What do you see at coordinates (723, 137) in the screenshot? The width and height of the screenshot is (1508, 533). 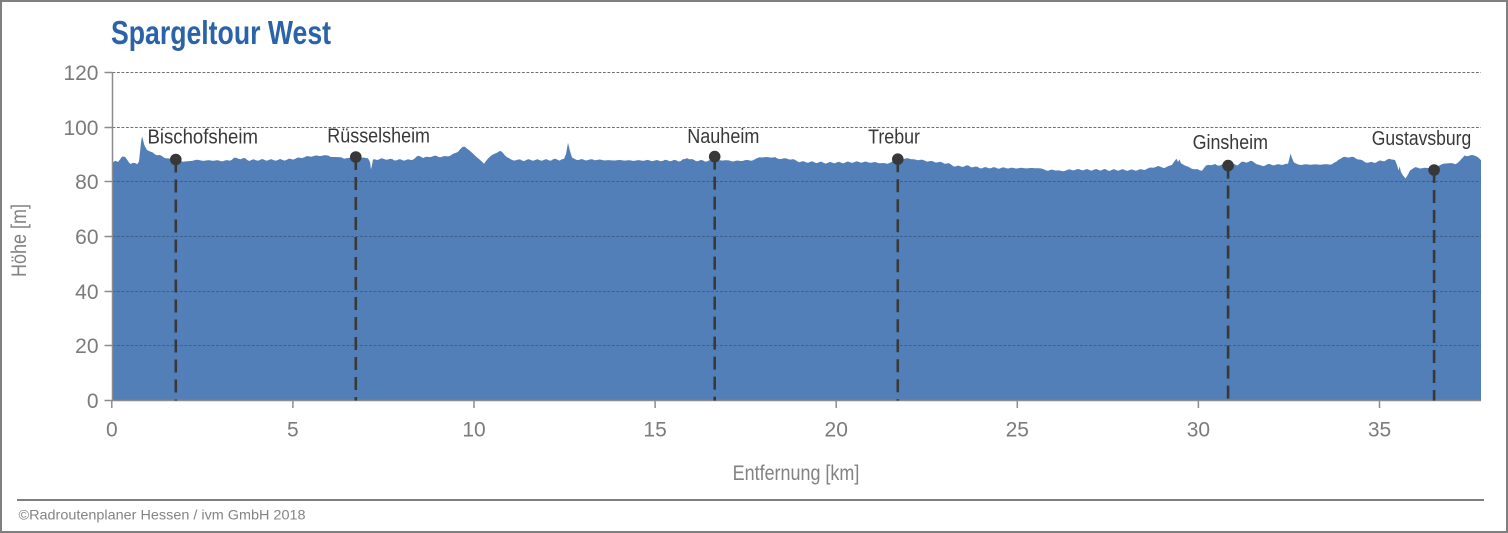 I see `svg-text: Nauheim` at bounding box center [723, 137].